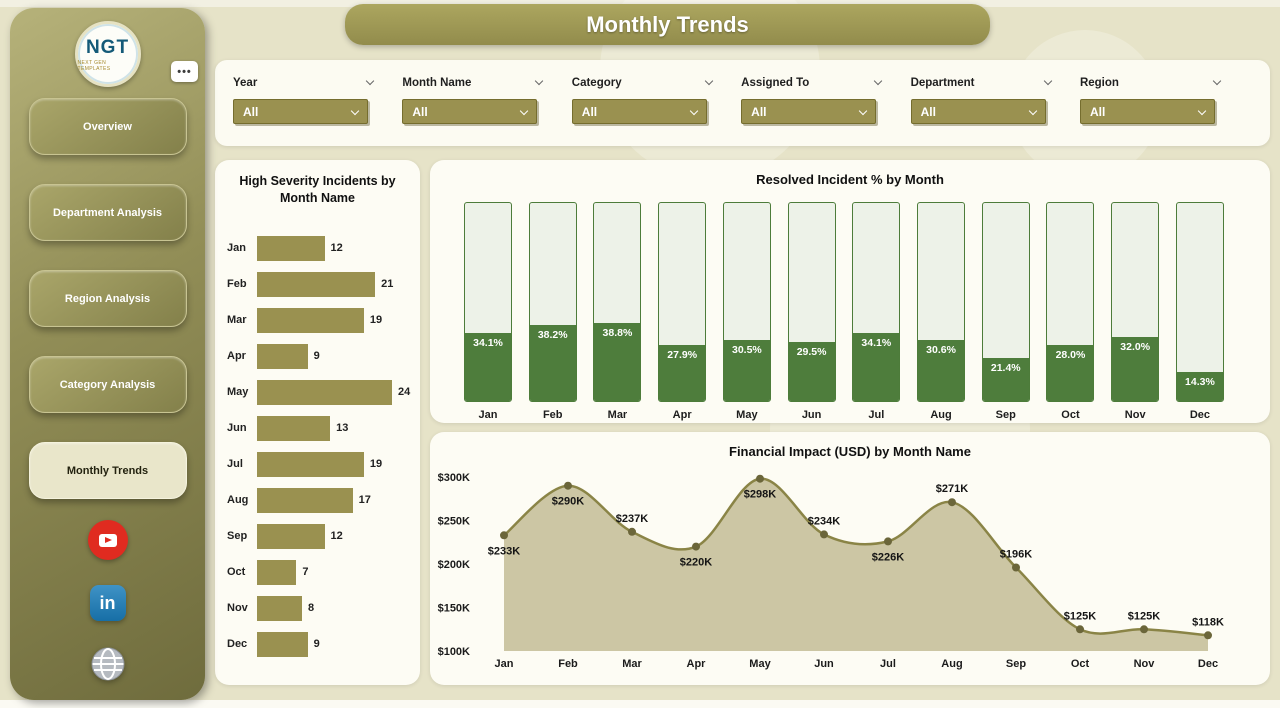  What do you see at coordinates (981, 83) in the screenshot?
I see `filter-header: Department` at bounding box center [981, 83].